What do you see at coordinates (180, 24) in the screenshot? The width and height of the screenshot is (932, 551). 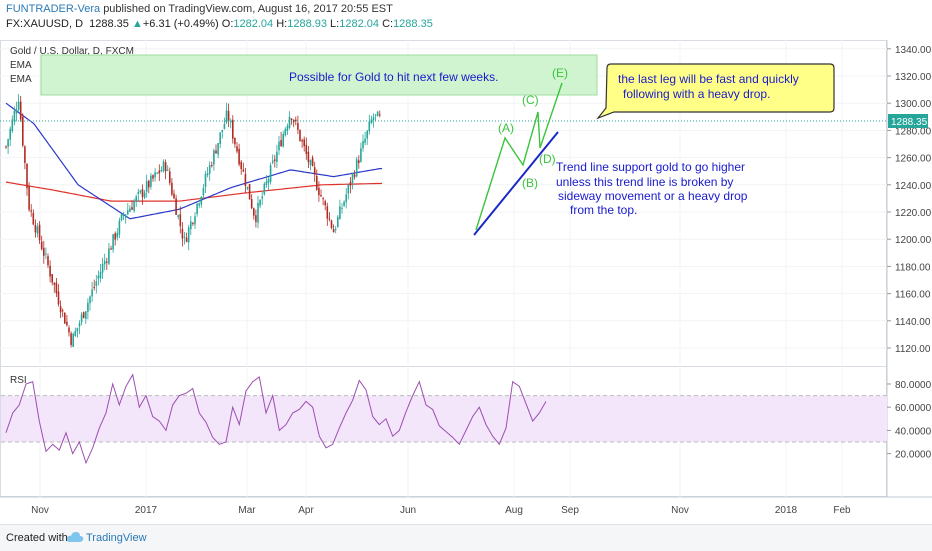 I see `change-value: +6.31 (+0.49%)` at bounding box center [180, 24].